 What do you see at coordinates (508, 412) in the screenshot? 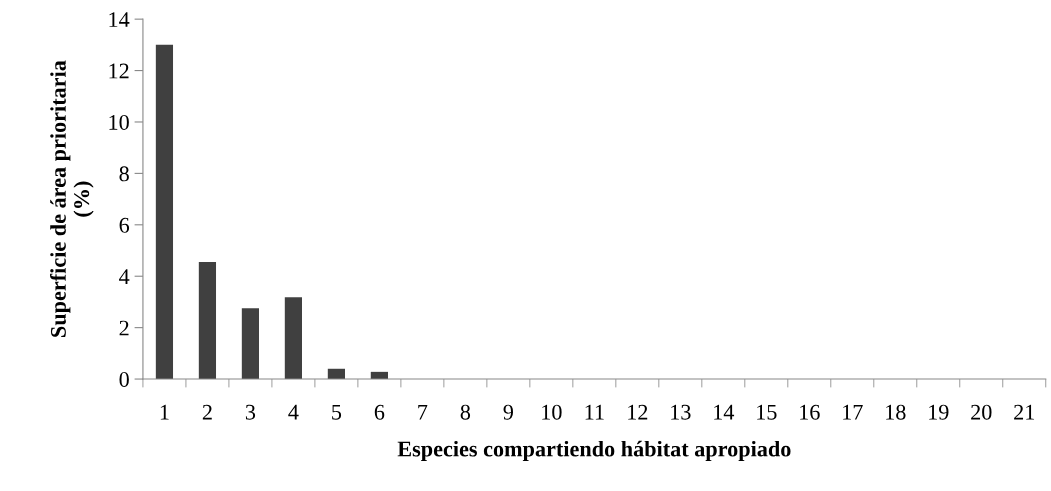
I see `x-tick-label: 9` at bounding box center [508, 412].